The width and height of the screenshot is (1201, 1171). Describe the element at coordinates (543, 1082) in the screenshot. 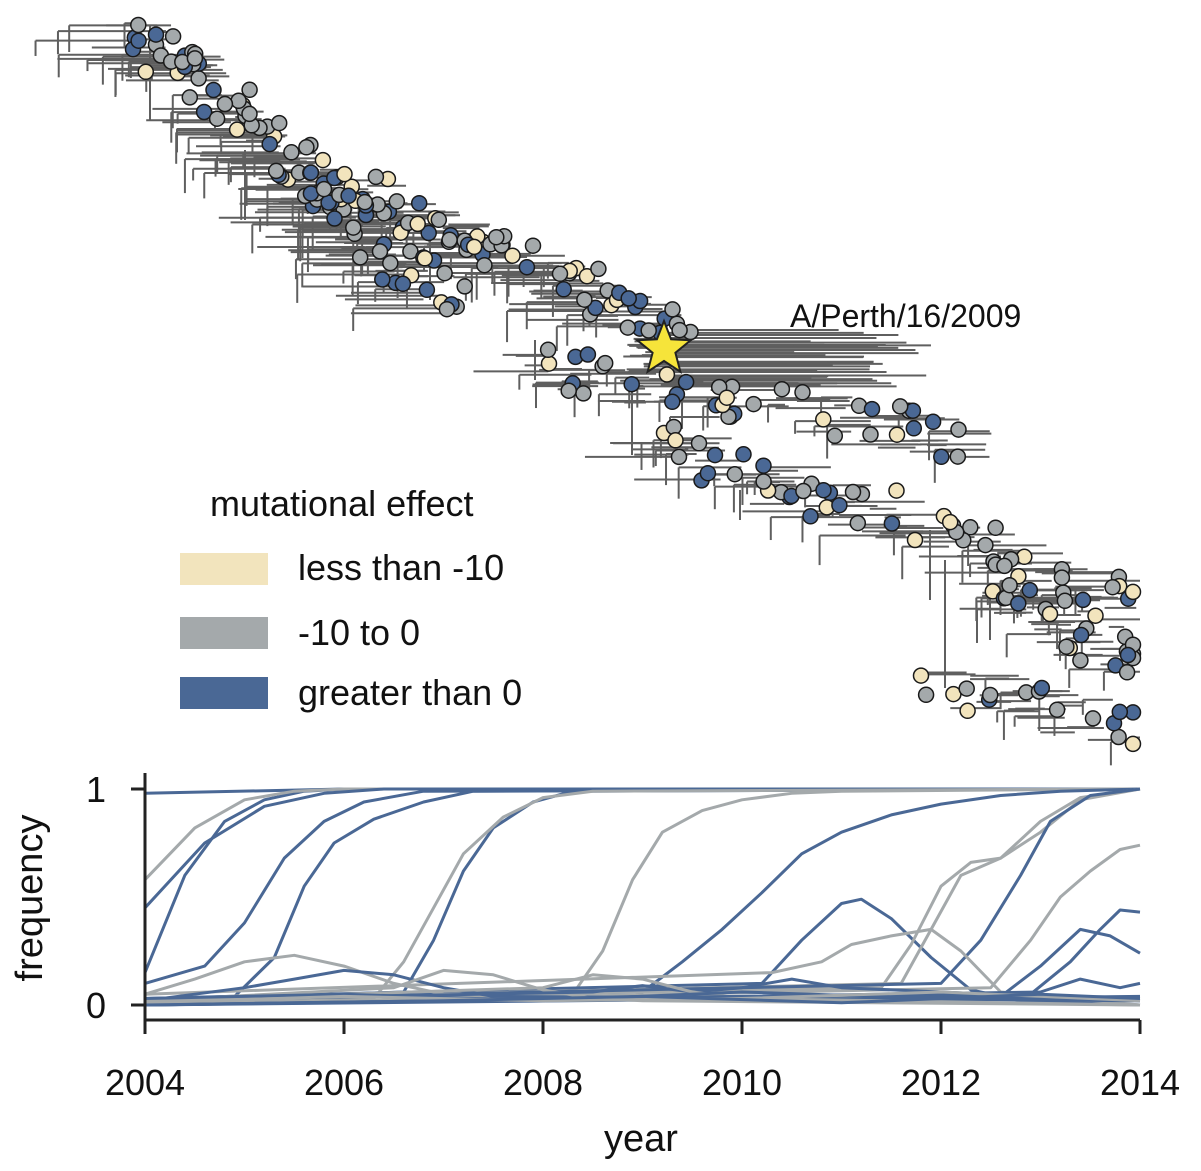

I see `x-tick-label: 2008` at that location.